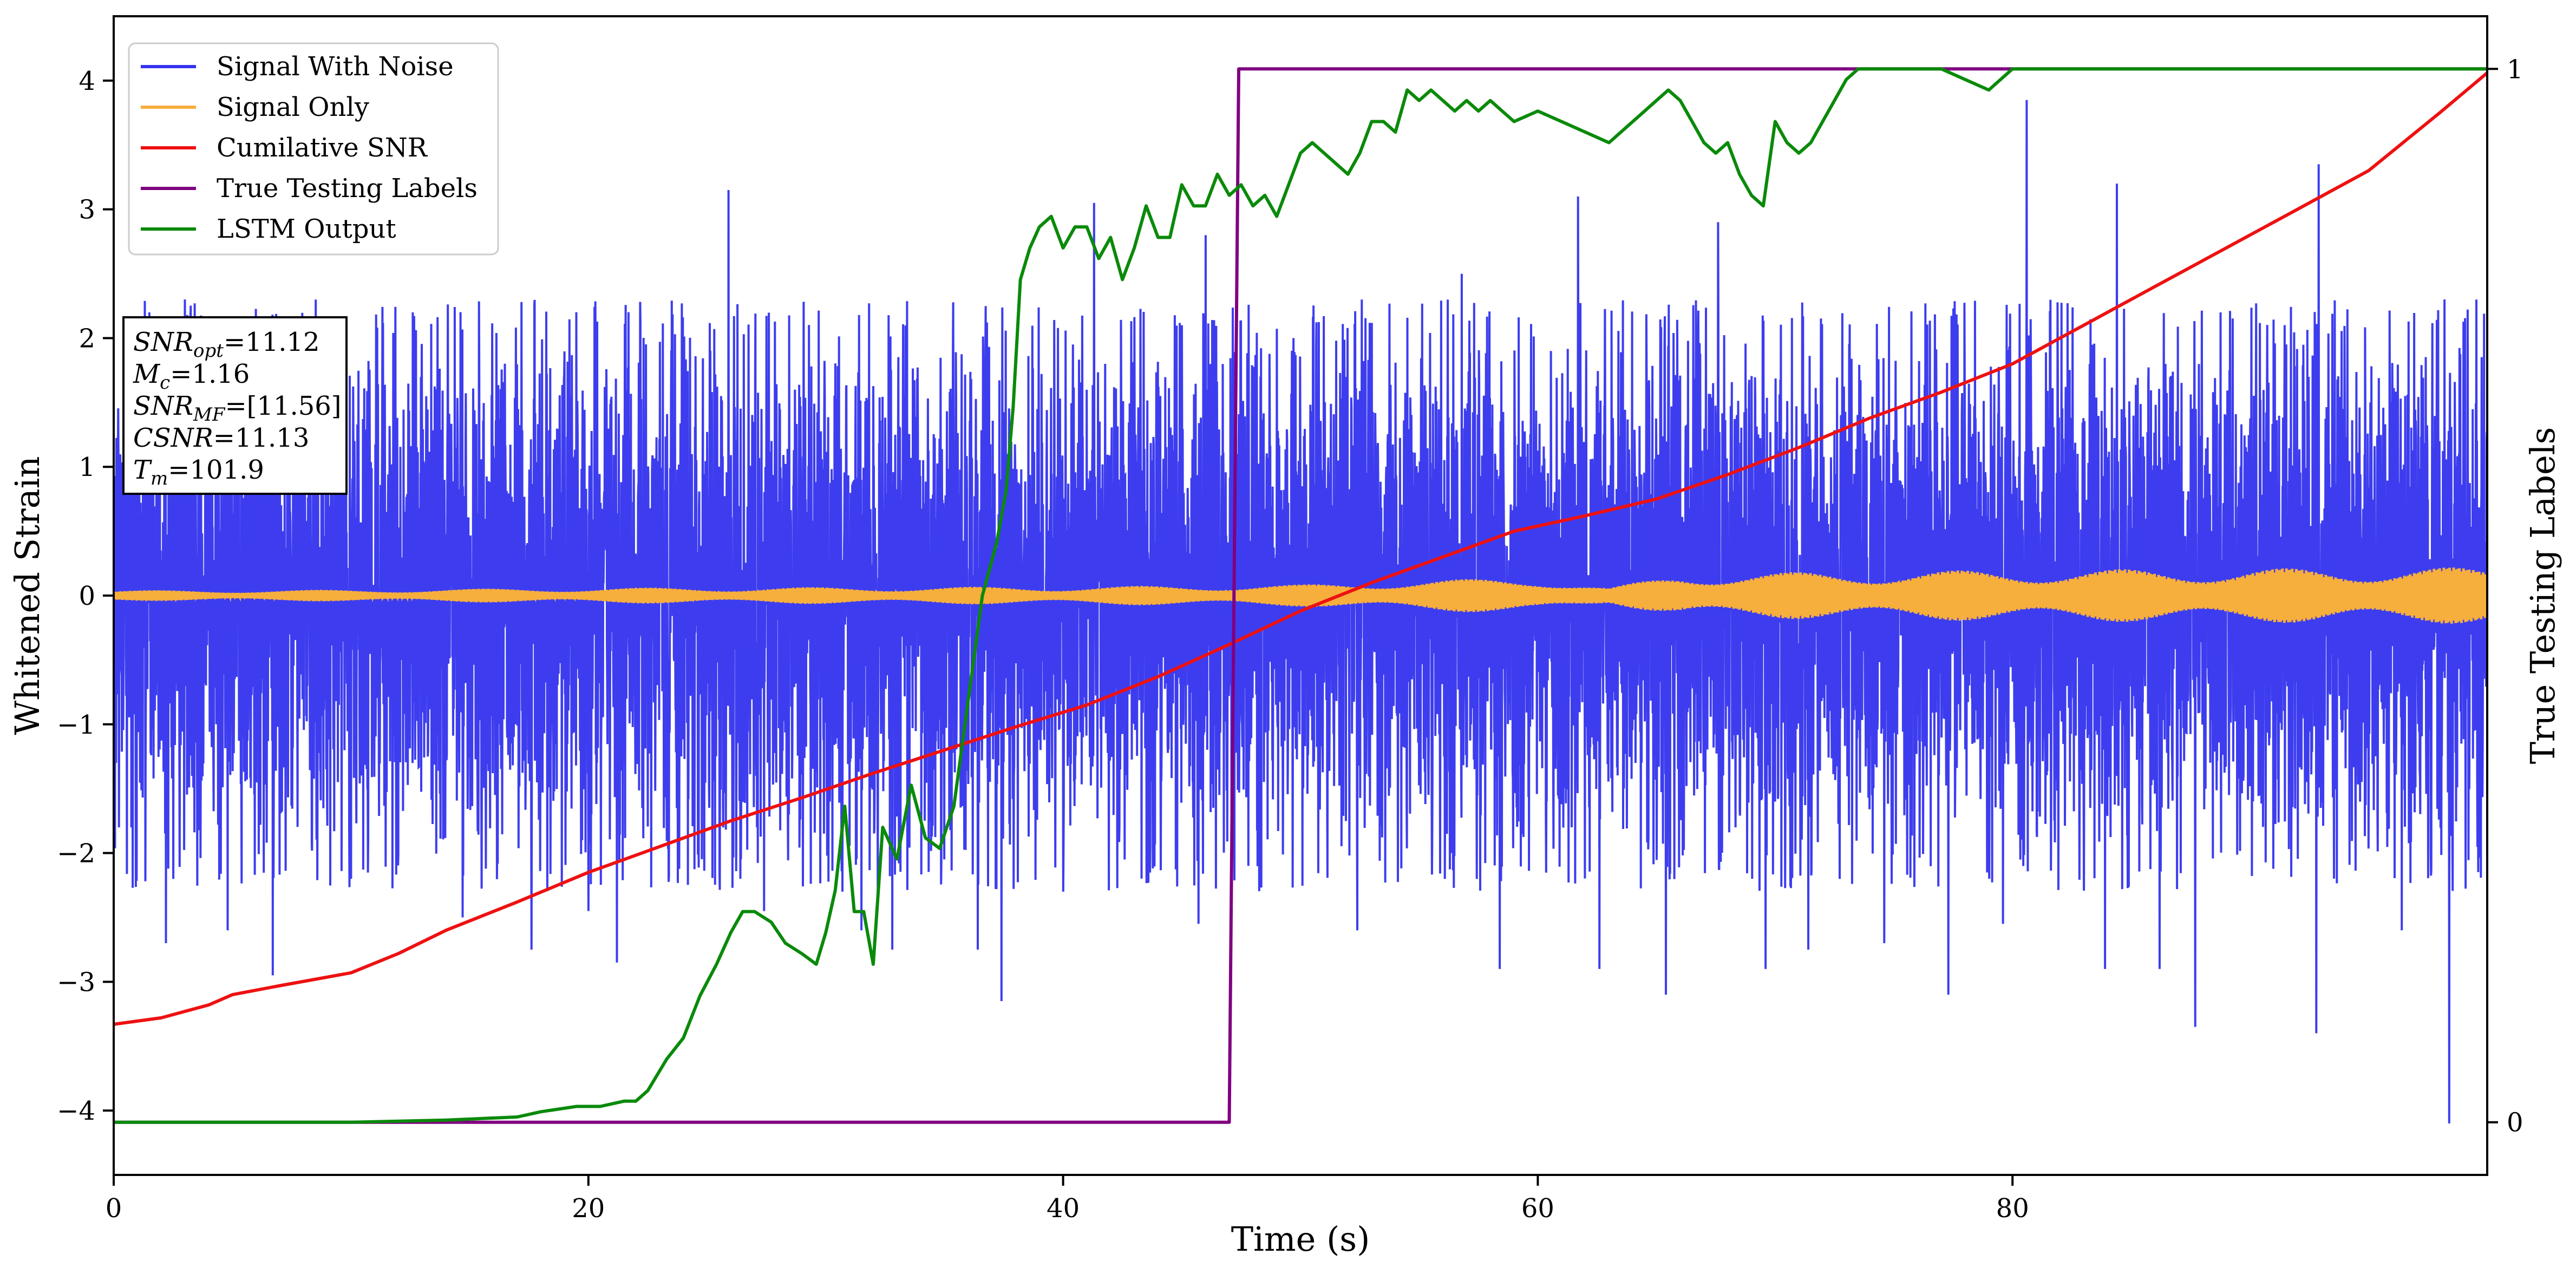 The image size is (2576, 1274). I want to click on legend-label-cumilative-snr: Cumilative SNR, so click(323, 148).